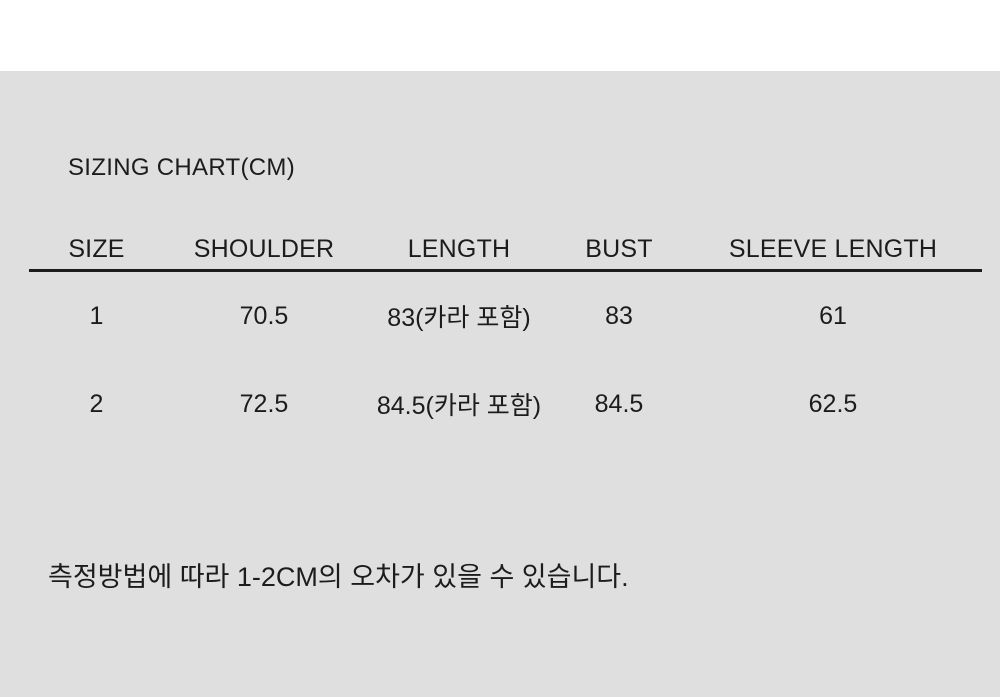  I want to click on cell-shoulder: 70.5, so click(264, 315).